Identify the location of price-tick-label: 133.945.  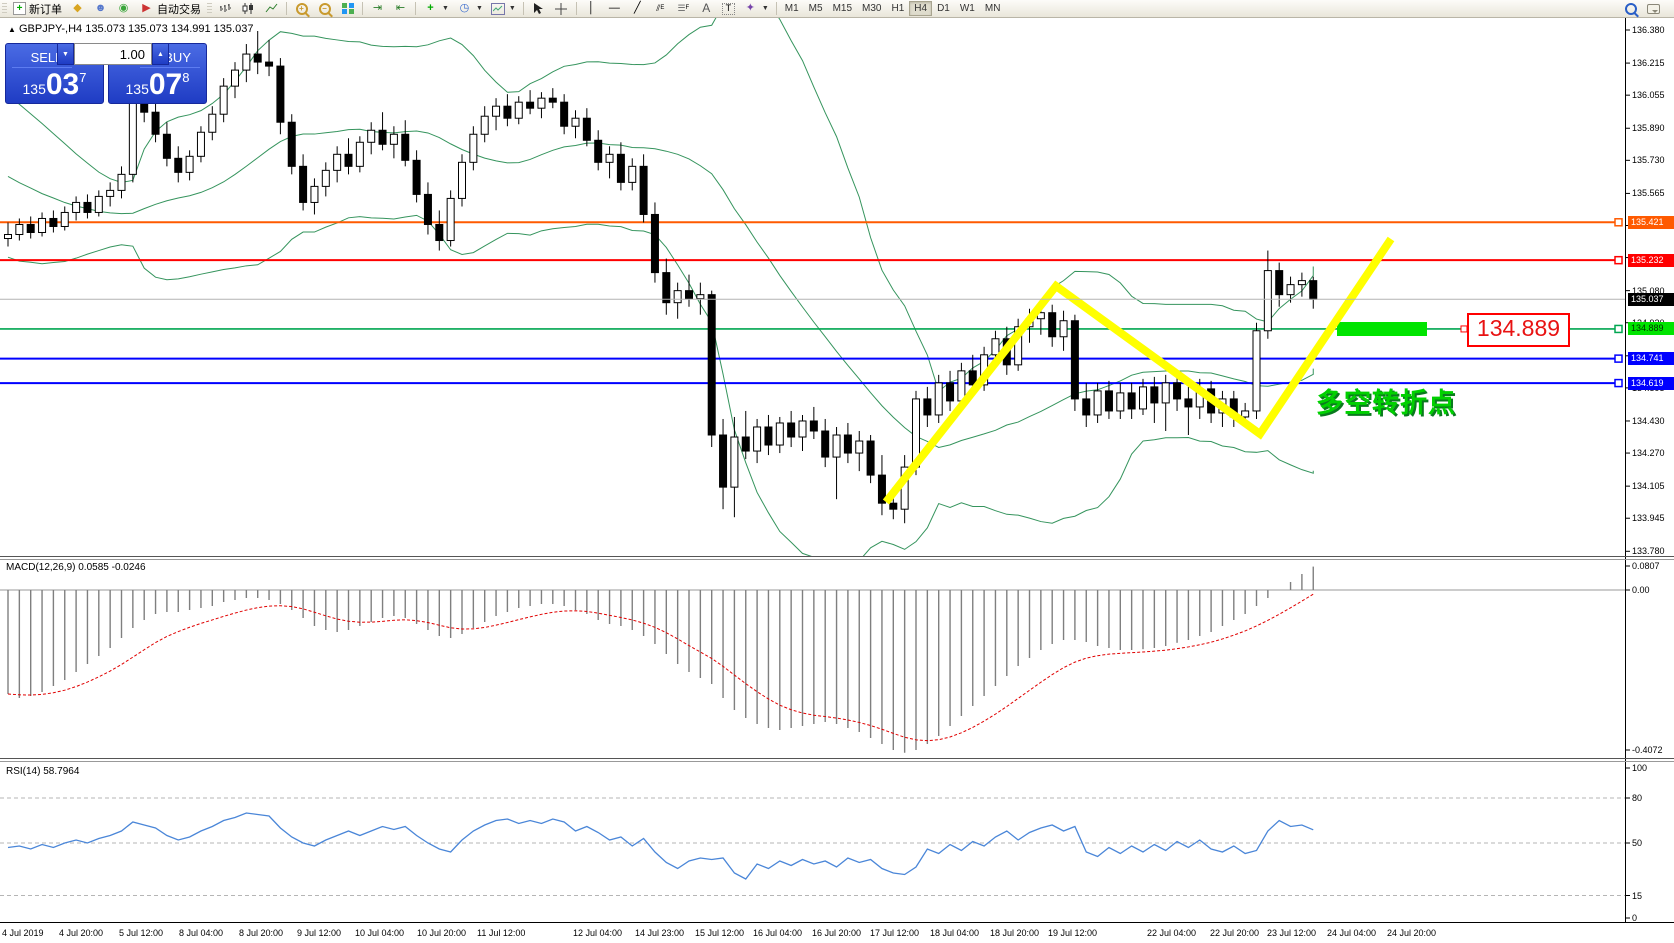
(1648, 518).